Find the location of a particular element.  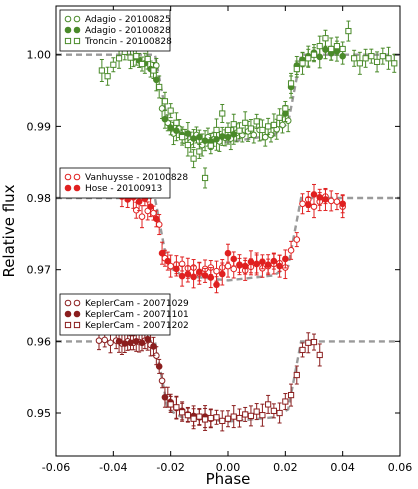

x-tick-label: 0.00 is located at coordinates (228, 467).